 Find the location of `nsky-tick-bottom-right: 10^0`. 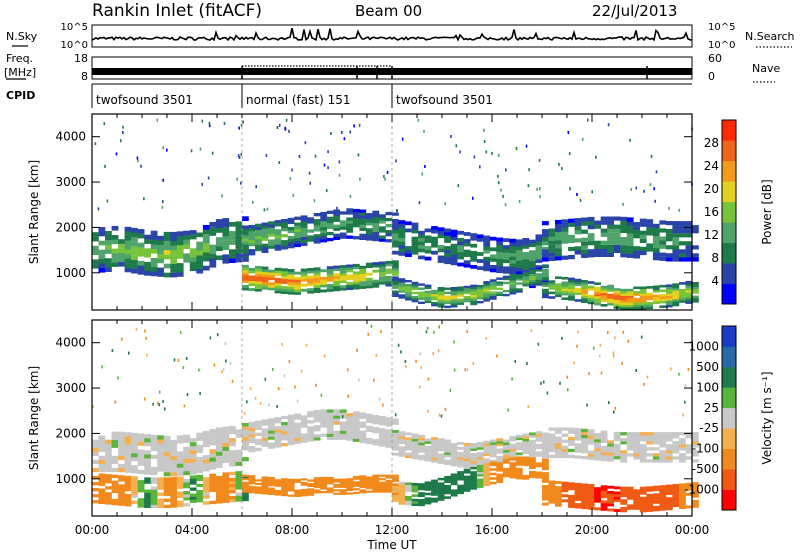

nsky-tick-bottom-right: 10^0 is located at coordinates (721, 45).